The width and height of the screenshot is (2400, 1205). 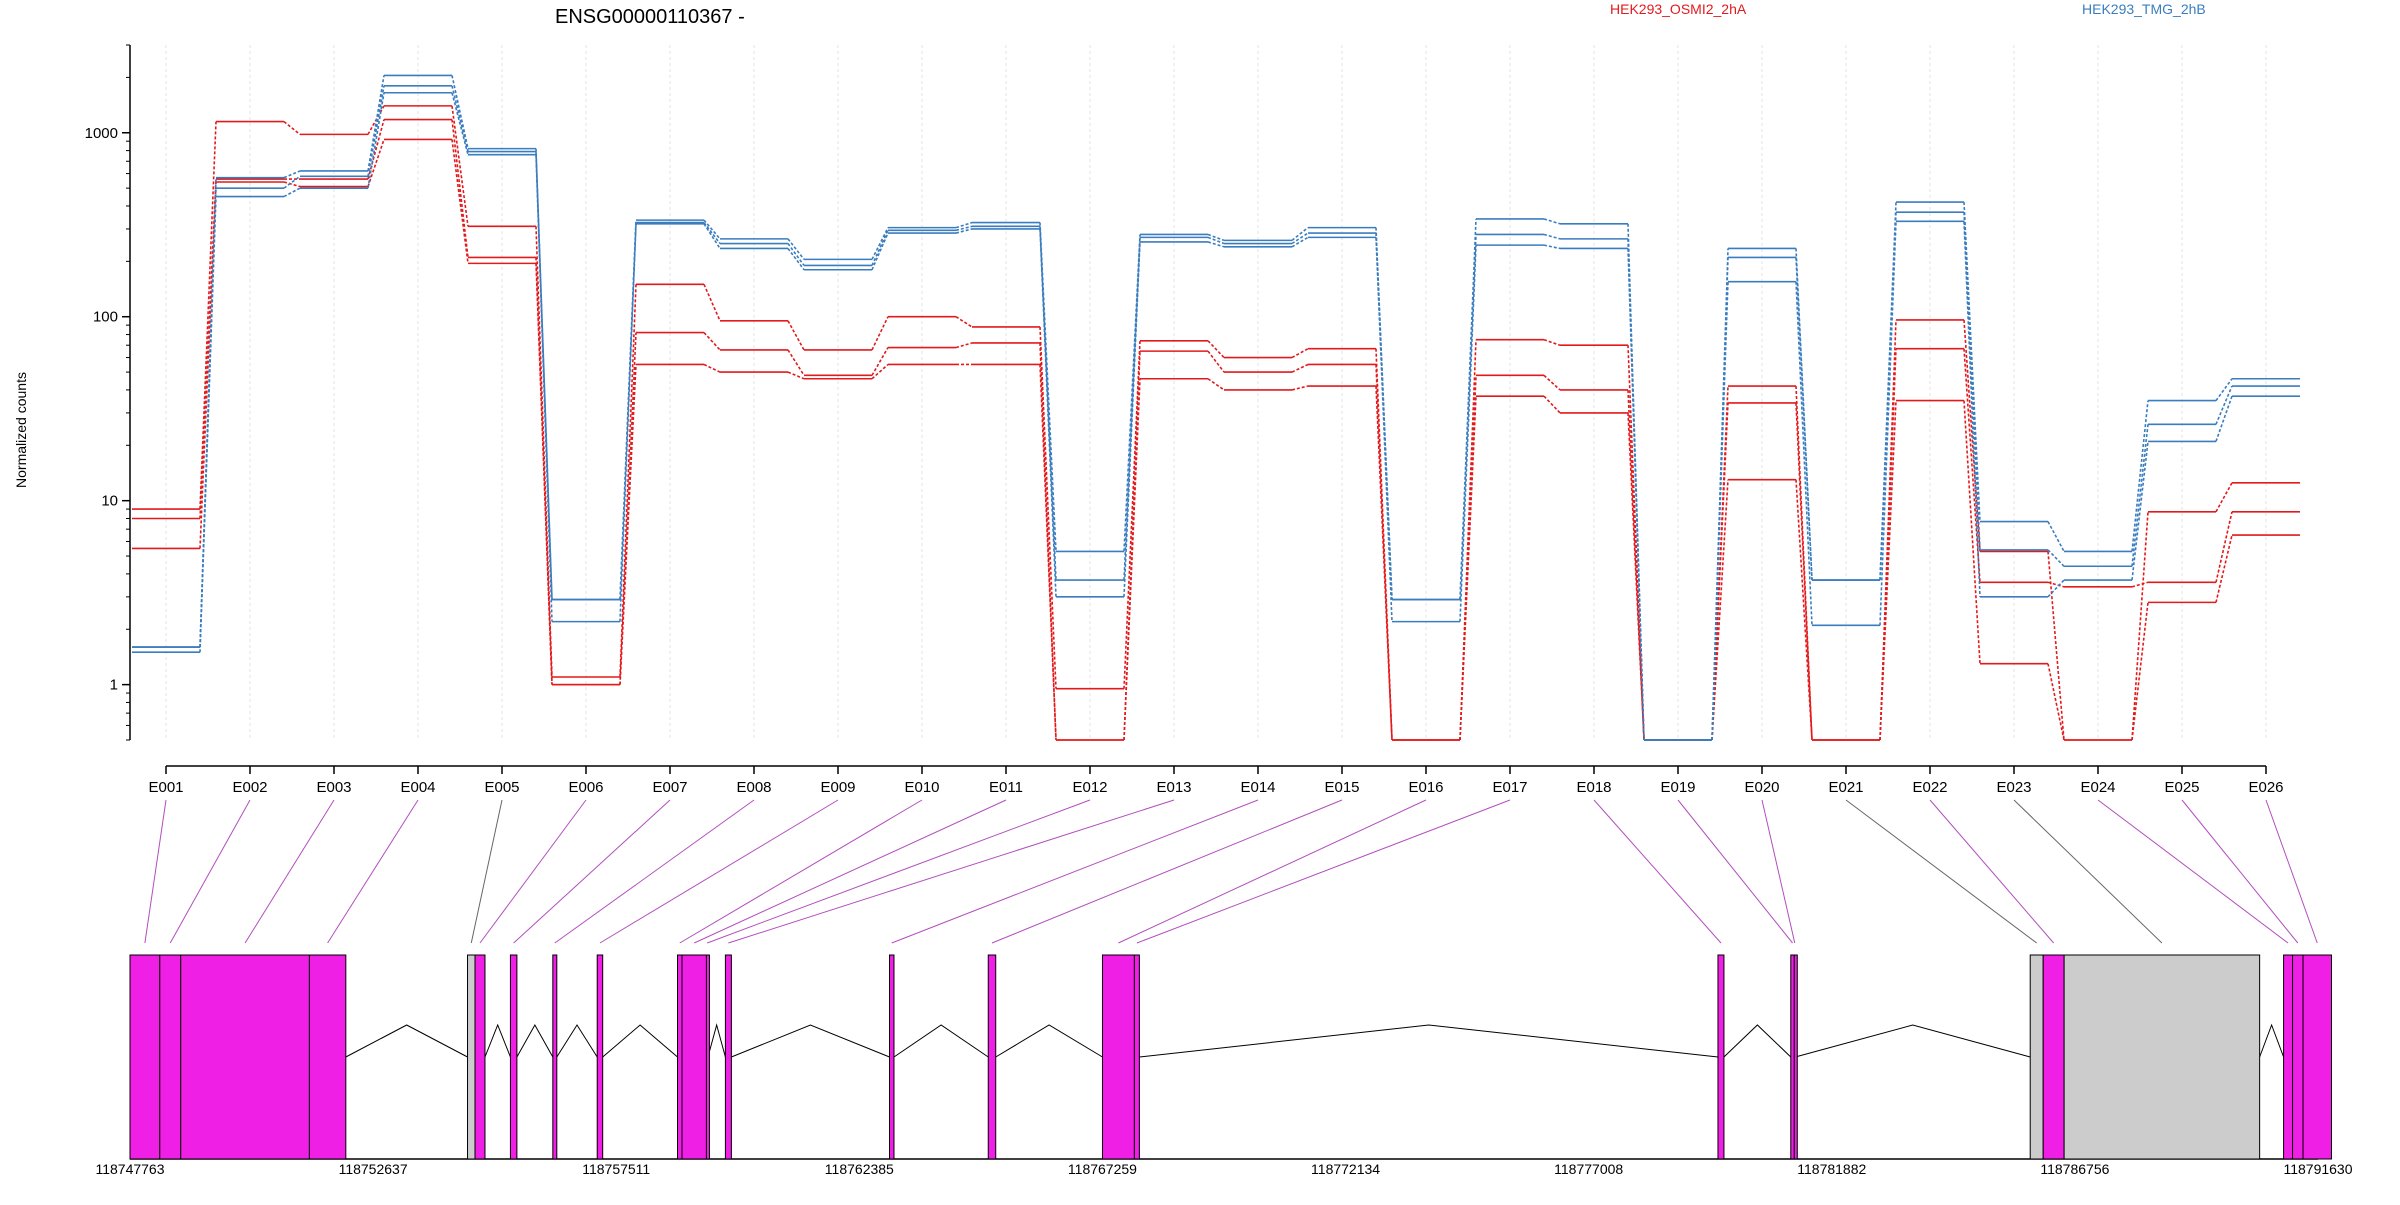 What do you see at coordinates (850, 871) in the screenshot?
I see `link-E011` at bounding box center [850, 871].